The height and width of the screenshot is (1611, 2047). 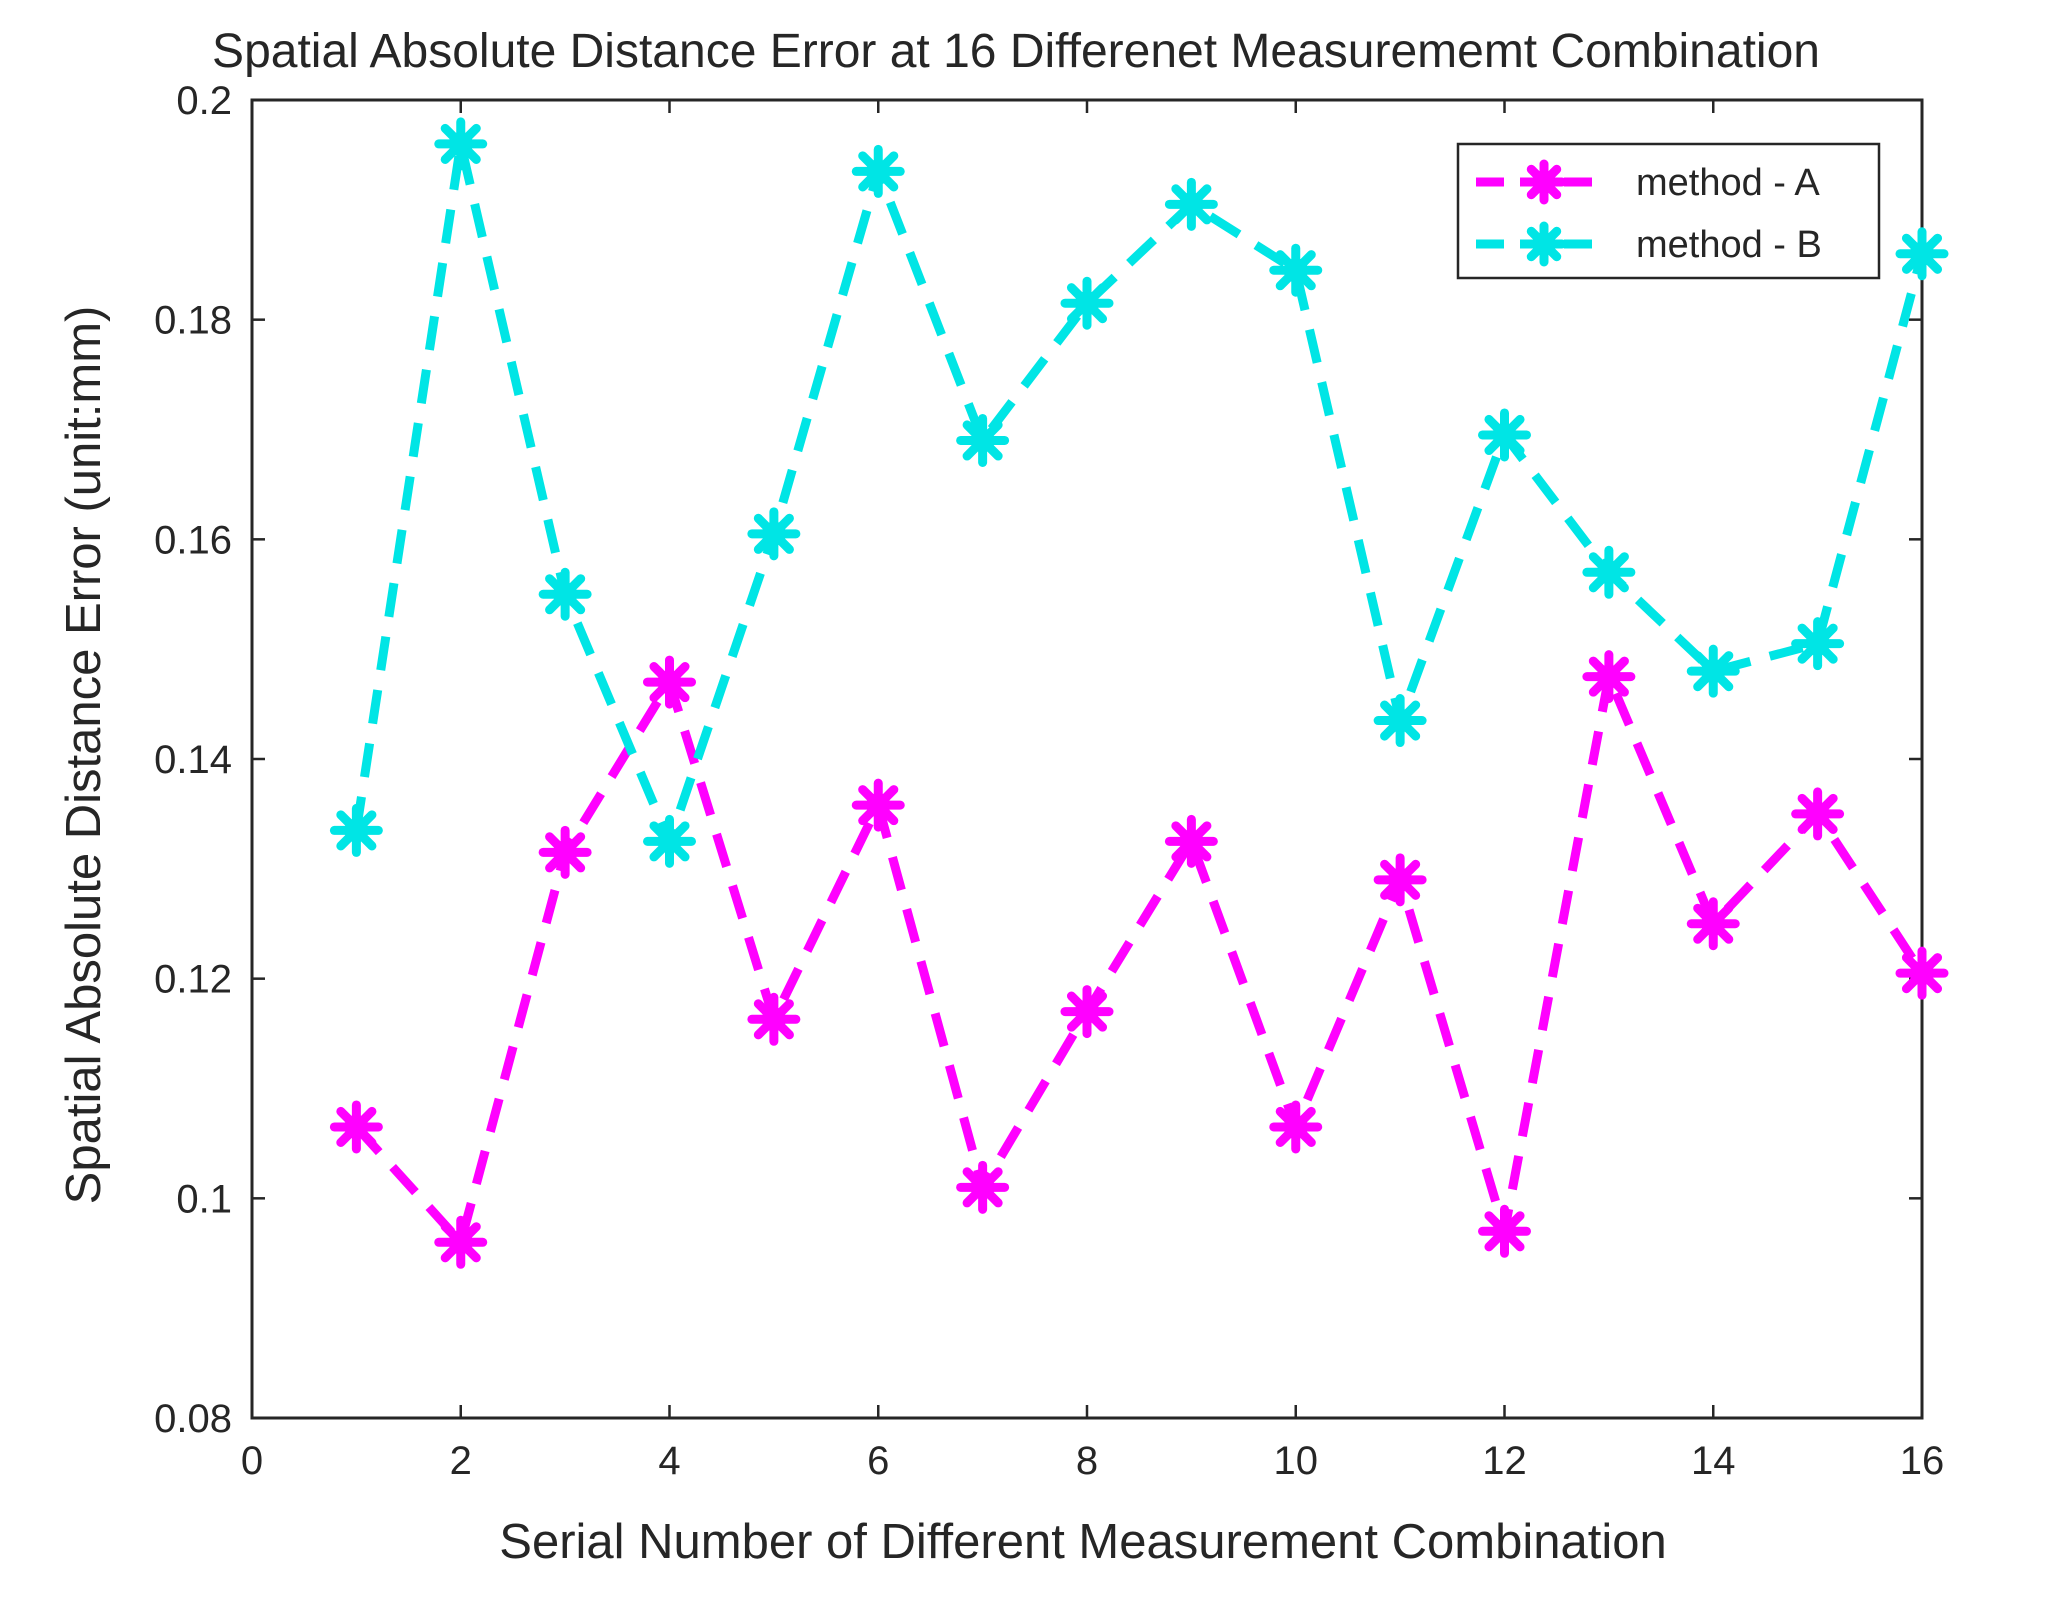 What do you see at coordinates (1729, 245) in the screenshot?
I see `legend-label: method - B` at bounding box center [1729, 245].